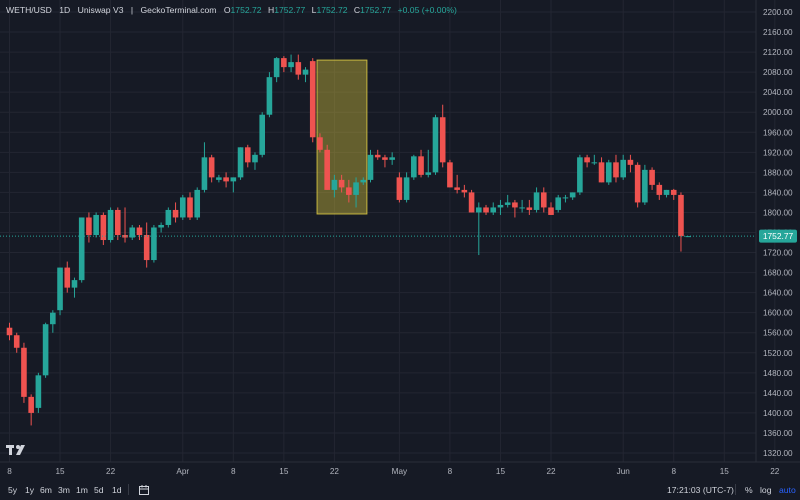 Image resolution: width=800 pixels, height=500 pixels. Describe the element at coordinates (29, 10) in the screenshot. I see `symbol-name: WETH/USD` at that location.